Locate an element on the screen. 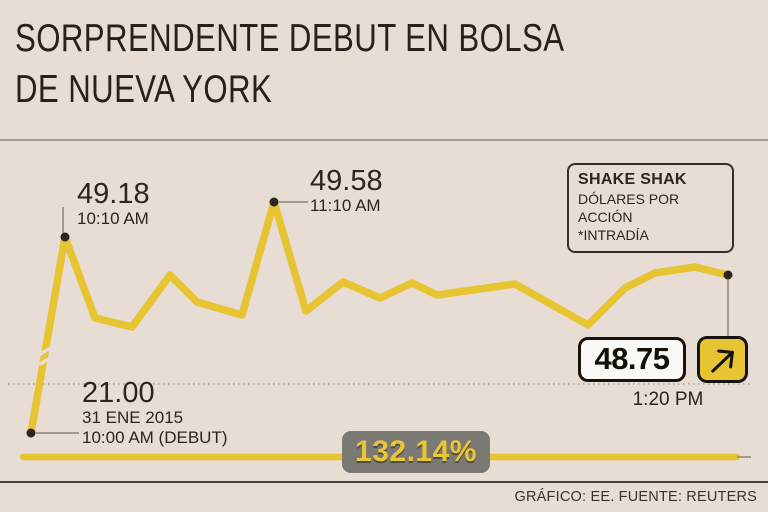  annotation-peak1-time: 10:10 AM is located at coordinates (113, 218).